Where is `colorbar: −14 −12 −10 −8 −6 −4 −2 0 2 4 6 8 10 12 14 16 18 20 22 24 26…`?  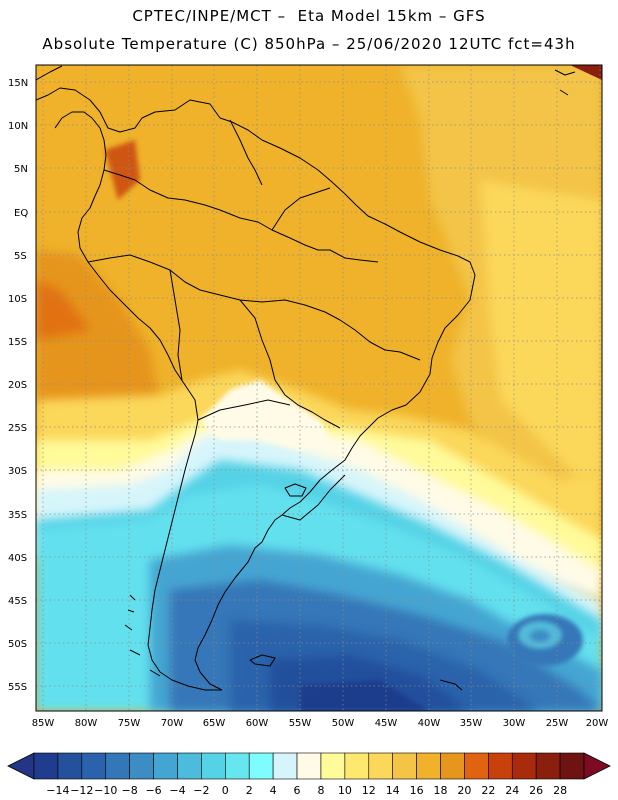 colorbar: −14 −12 −10 −8 −6 −4 −2 0 2 4 6 8 10 12 14 16 18 20 22 24 26… is located at coordinates (309, 774).